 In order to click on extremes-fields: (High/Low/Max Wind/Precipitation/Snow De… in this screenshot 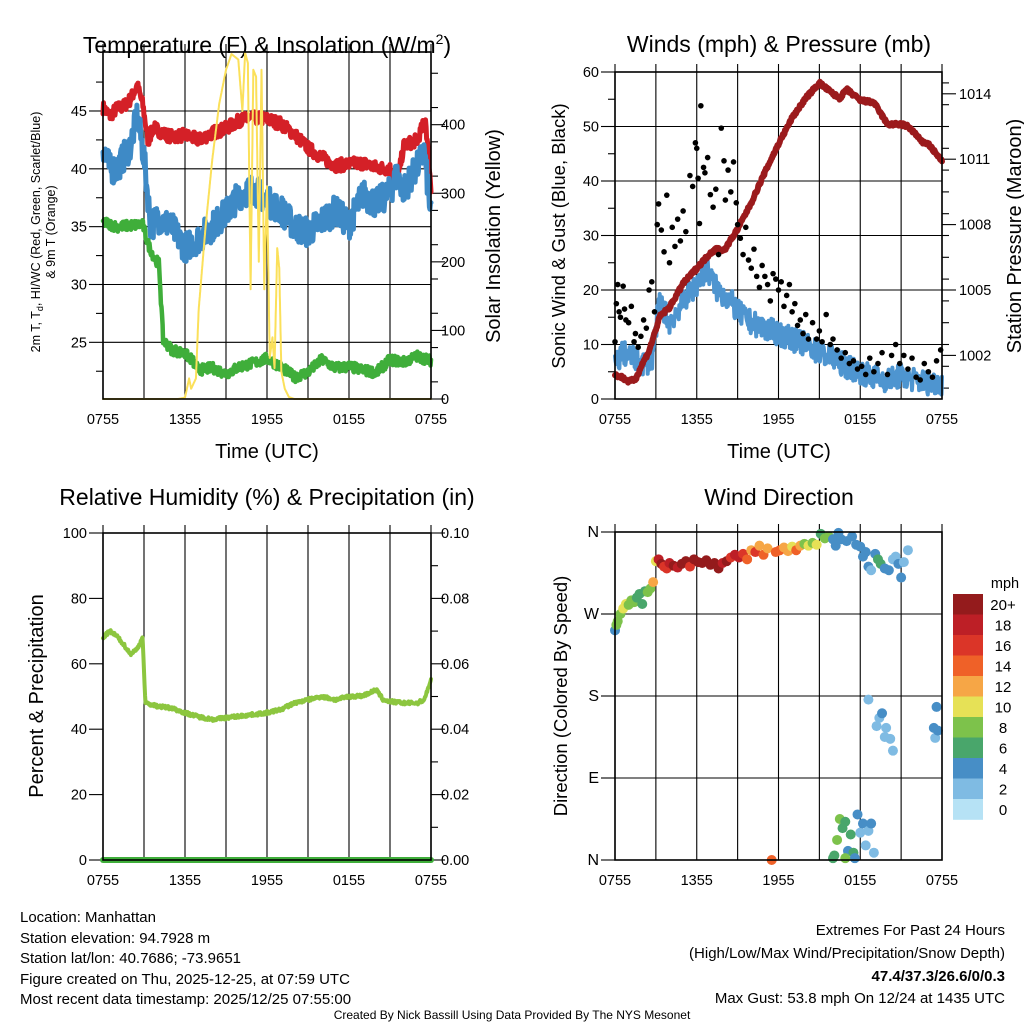, I will do `click(847, 953)`.